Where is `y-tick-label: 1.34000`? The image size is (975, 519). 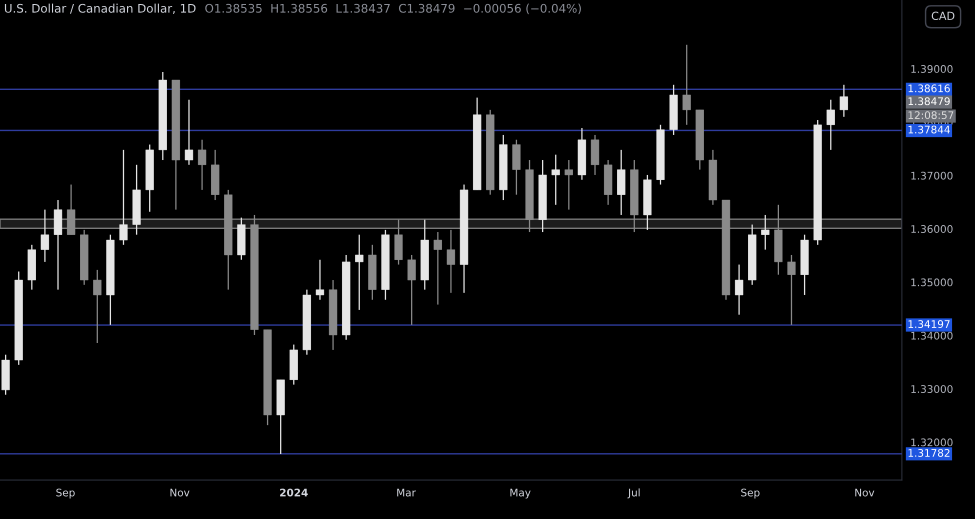 y-tick-label: 1.34000 is located at coordinates (932, 336).